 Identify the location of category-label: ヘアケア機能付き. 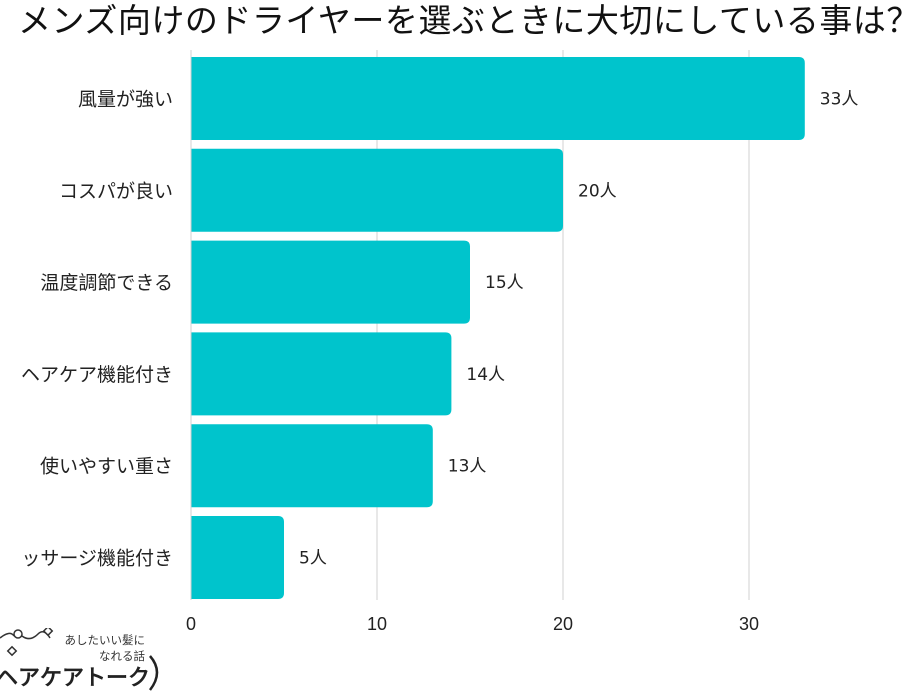
(97, 375).